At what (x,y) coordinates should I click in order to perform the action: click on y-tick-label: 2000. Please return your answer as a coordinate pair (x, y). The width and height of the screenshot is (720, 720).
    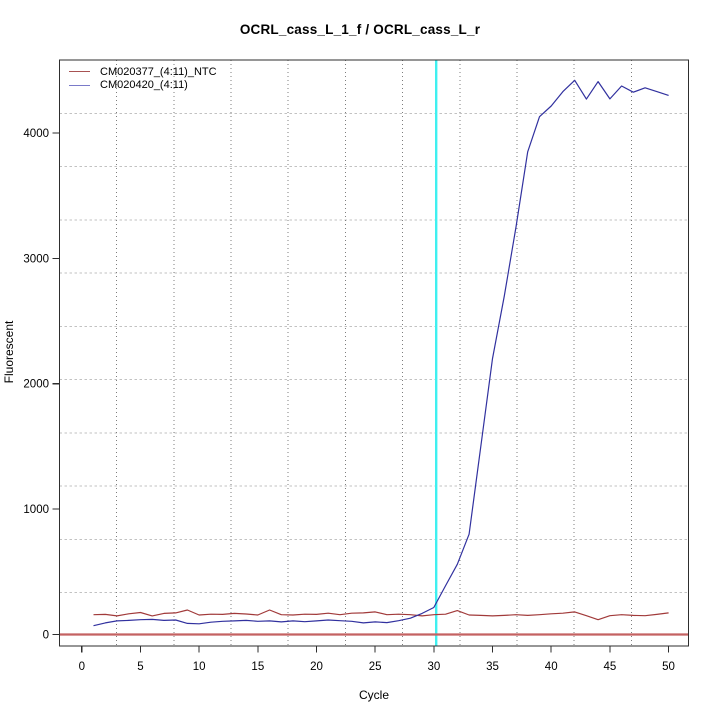
    Looking at the image, I should click on (36, 385).